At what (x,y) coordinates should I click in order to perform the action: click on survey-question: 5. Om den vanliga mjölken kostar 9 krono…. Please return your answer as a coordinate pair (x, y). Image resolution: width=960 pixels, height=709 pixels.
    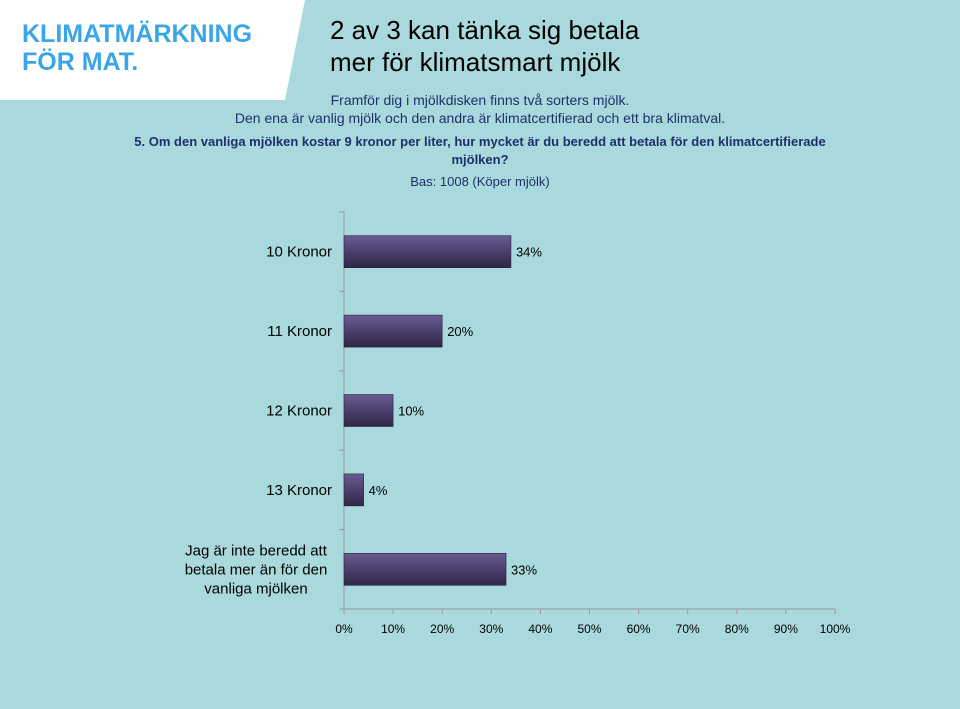
    Looking at the image, I should click on (480, 150).